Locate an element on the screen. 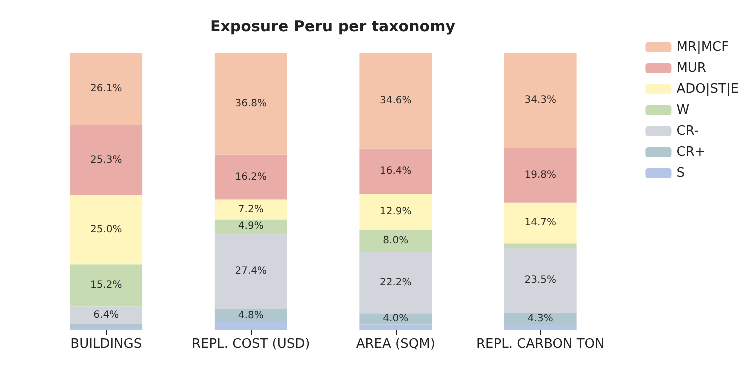 The width and height of the screenshot is (756, 372). data-label: 36.8% is located at coordinates (251, 104).